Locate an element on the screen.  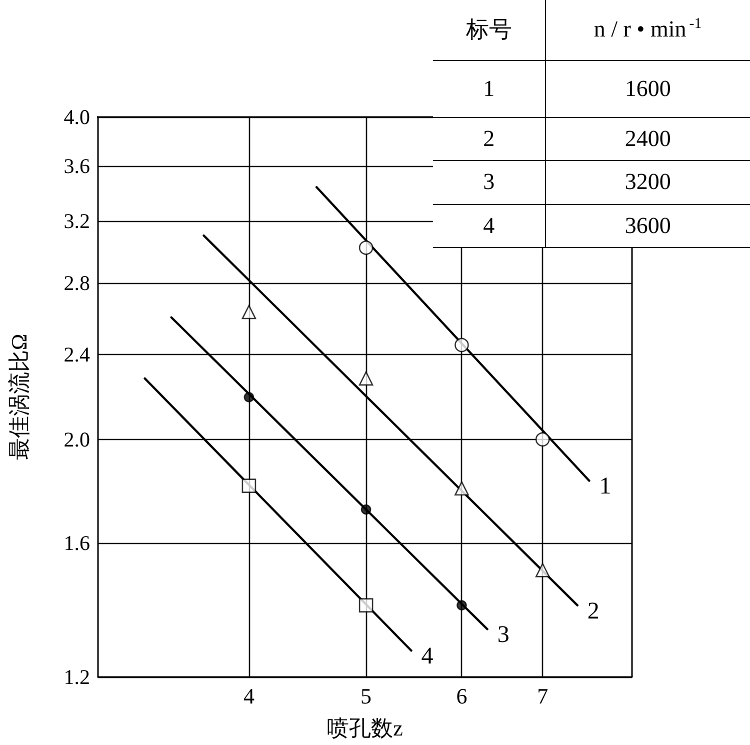
x-tick-label: 4 is located at coordinates (248, 696).